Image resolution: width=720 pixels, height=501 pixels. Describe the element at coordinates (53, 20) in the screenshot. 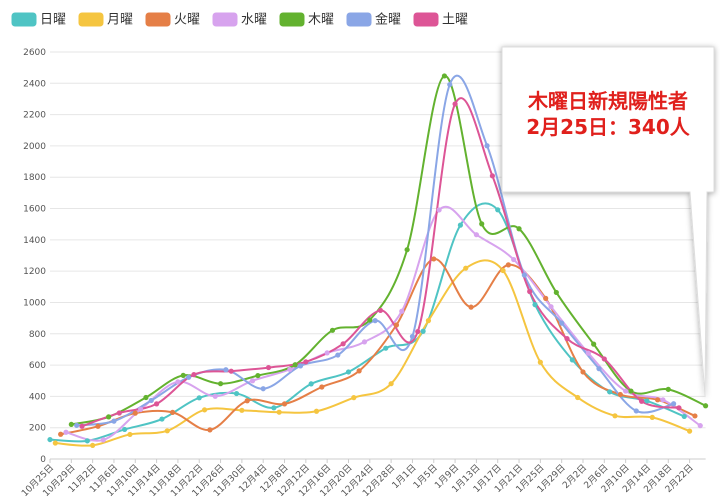

I see `legend-label: 日曜` at that location.